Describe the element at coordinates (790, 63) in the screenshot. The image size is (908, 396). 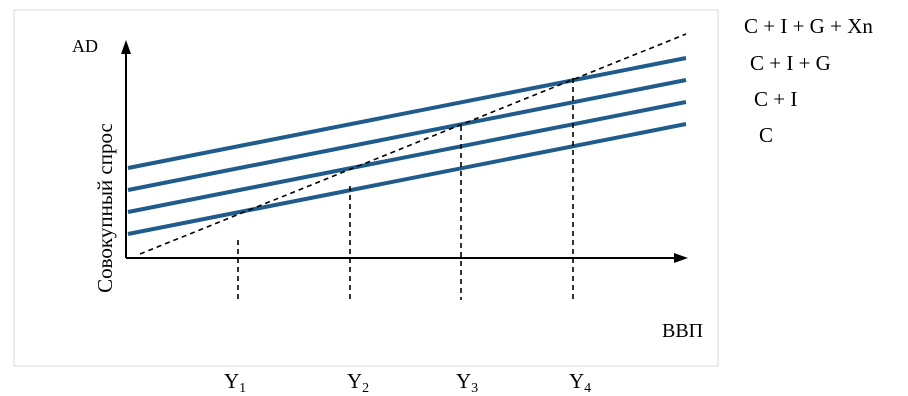
I see `series-label-c-i-g: C + I + G` at that location.